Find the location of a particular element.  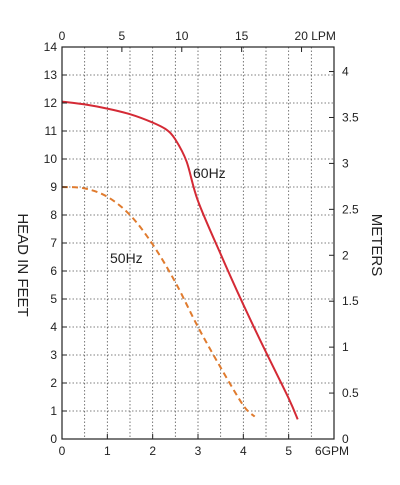

y-right-tick-label: 2.5 is located at coordinates (350, 209).